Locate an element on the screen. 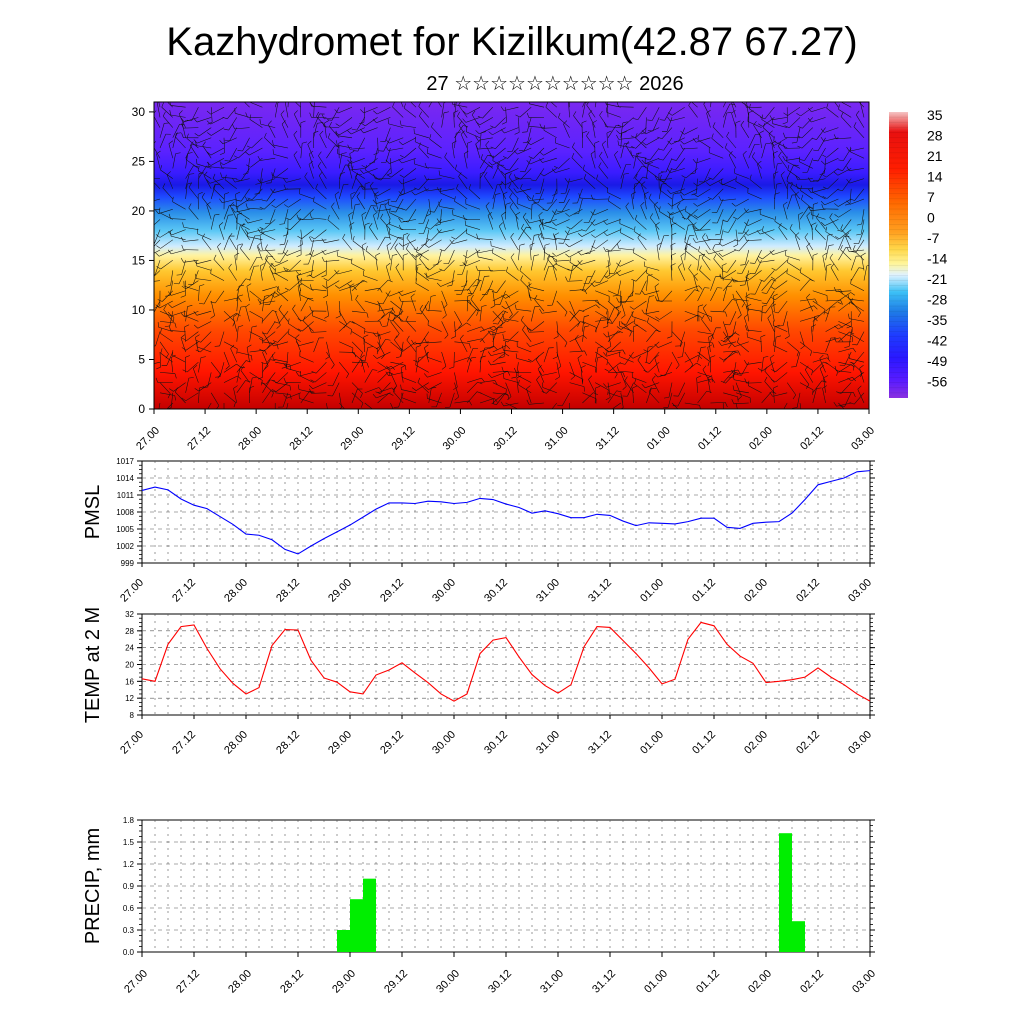 The height and width of the screenshot is (1024, 1024). x-tick-label: 28.12 is located at coordinates (288, 591).